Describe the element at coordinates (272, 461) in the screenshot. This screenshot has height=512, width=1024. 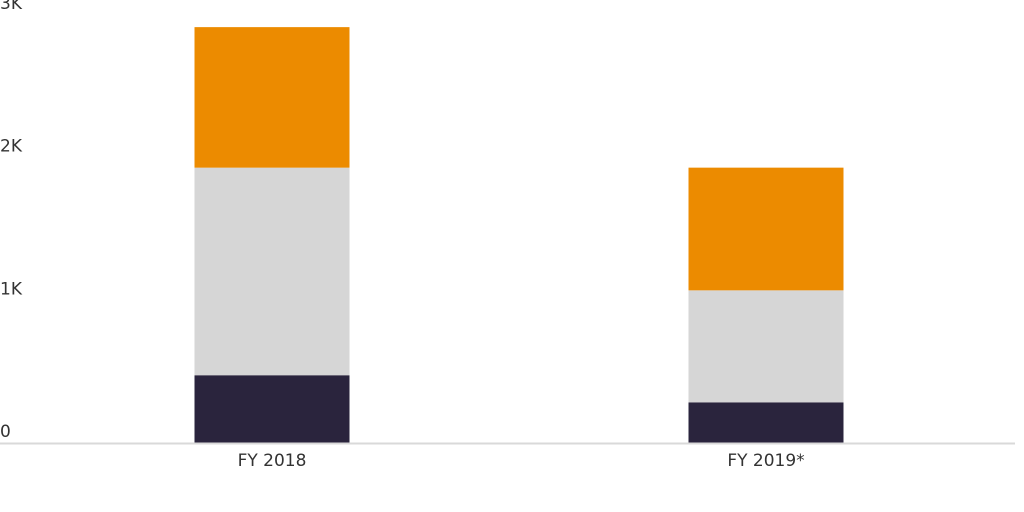
I see `x-tick-label: FY 2018` at that location.